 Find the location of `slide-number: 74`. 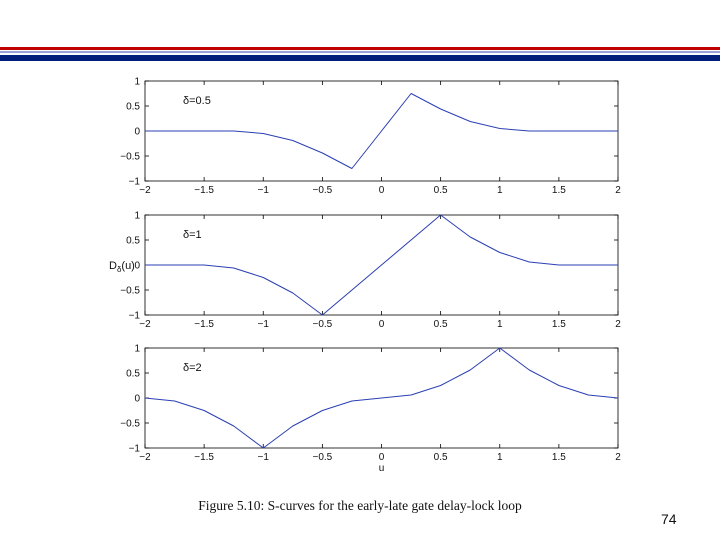

slide-number: 74 is located at coordinates (669, 519).